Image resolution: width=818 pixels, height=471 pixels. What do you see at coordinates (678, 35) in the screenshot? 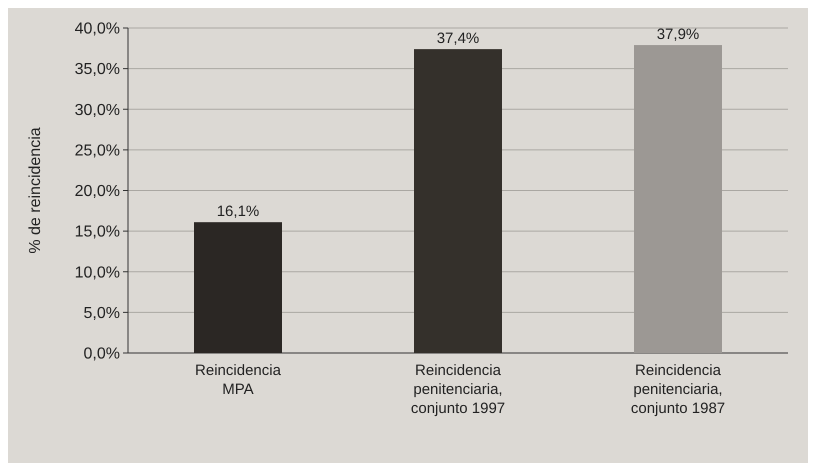
I see `data-label: 37,9%` at bounding box center [678, 35].